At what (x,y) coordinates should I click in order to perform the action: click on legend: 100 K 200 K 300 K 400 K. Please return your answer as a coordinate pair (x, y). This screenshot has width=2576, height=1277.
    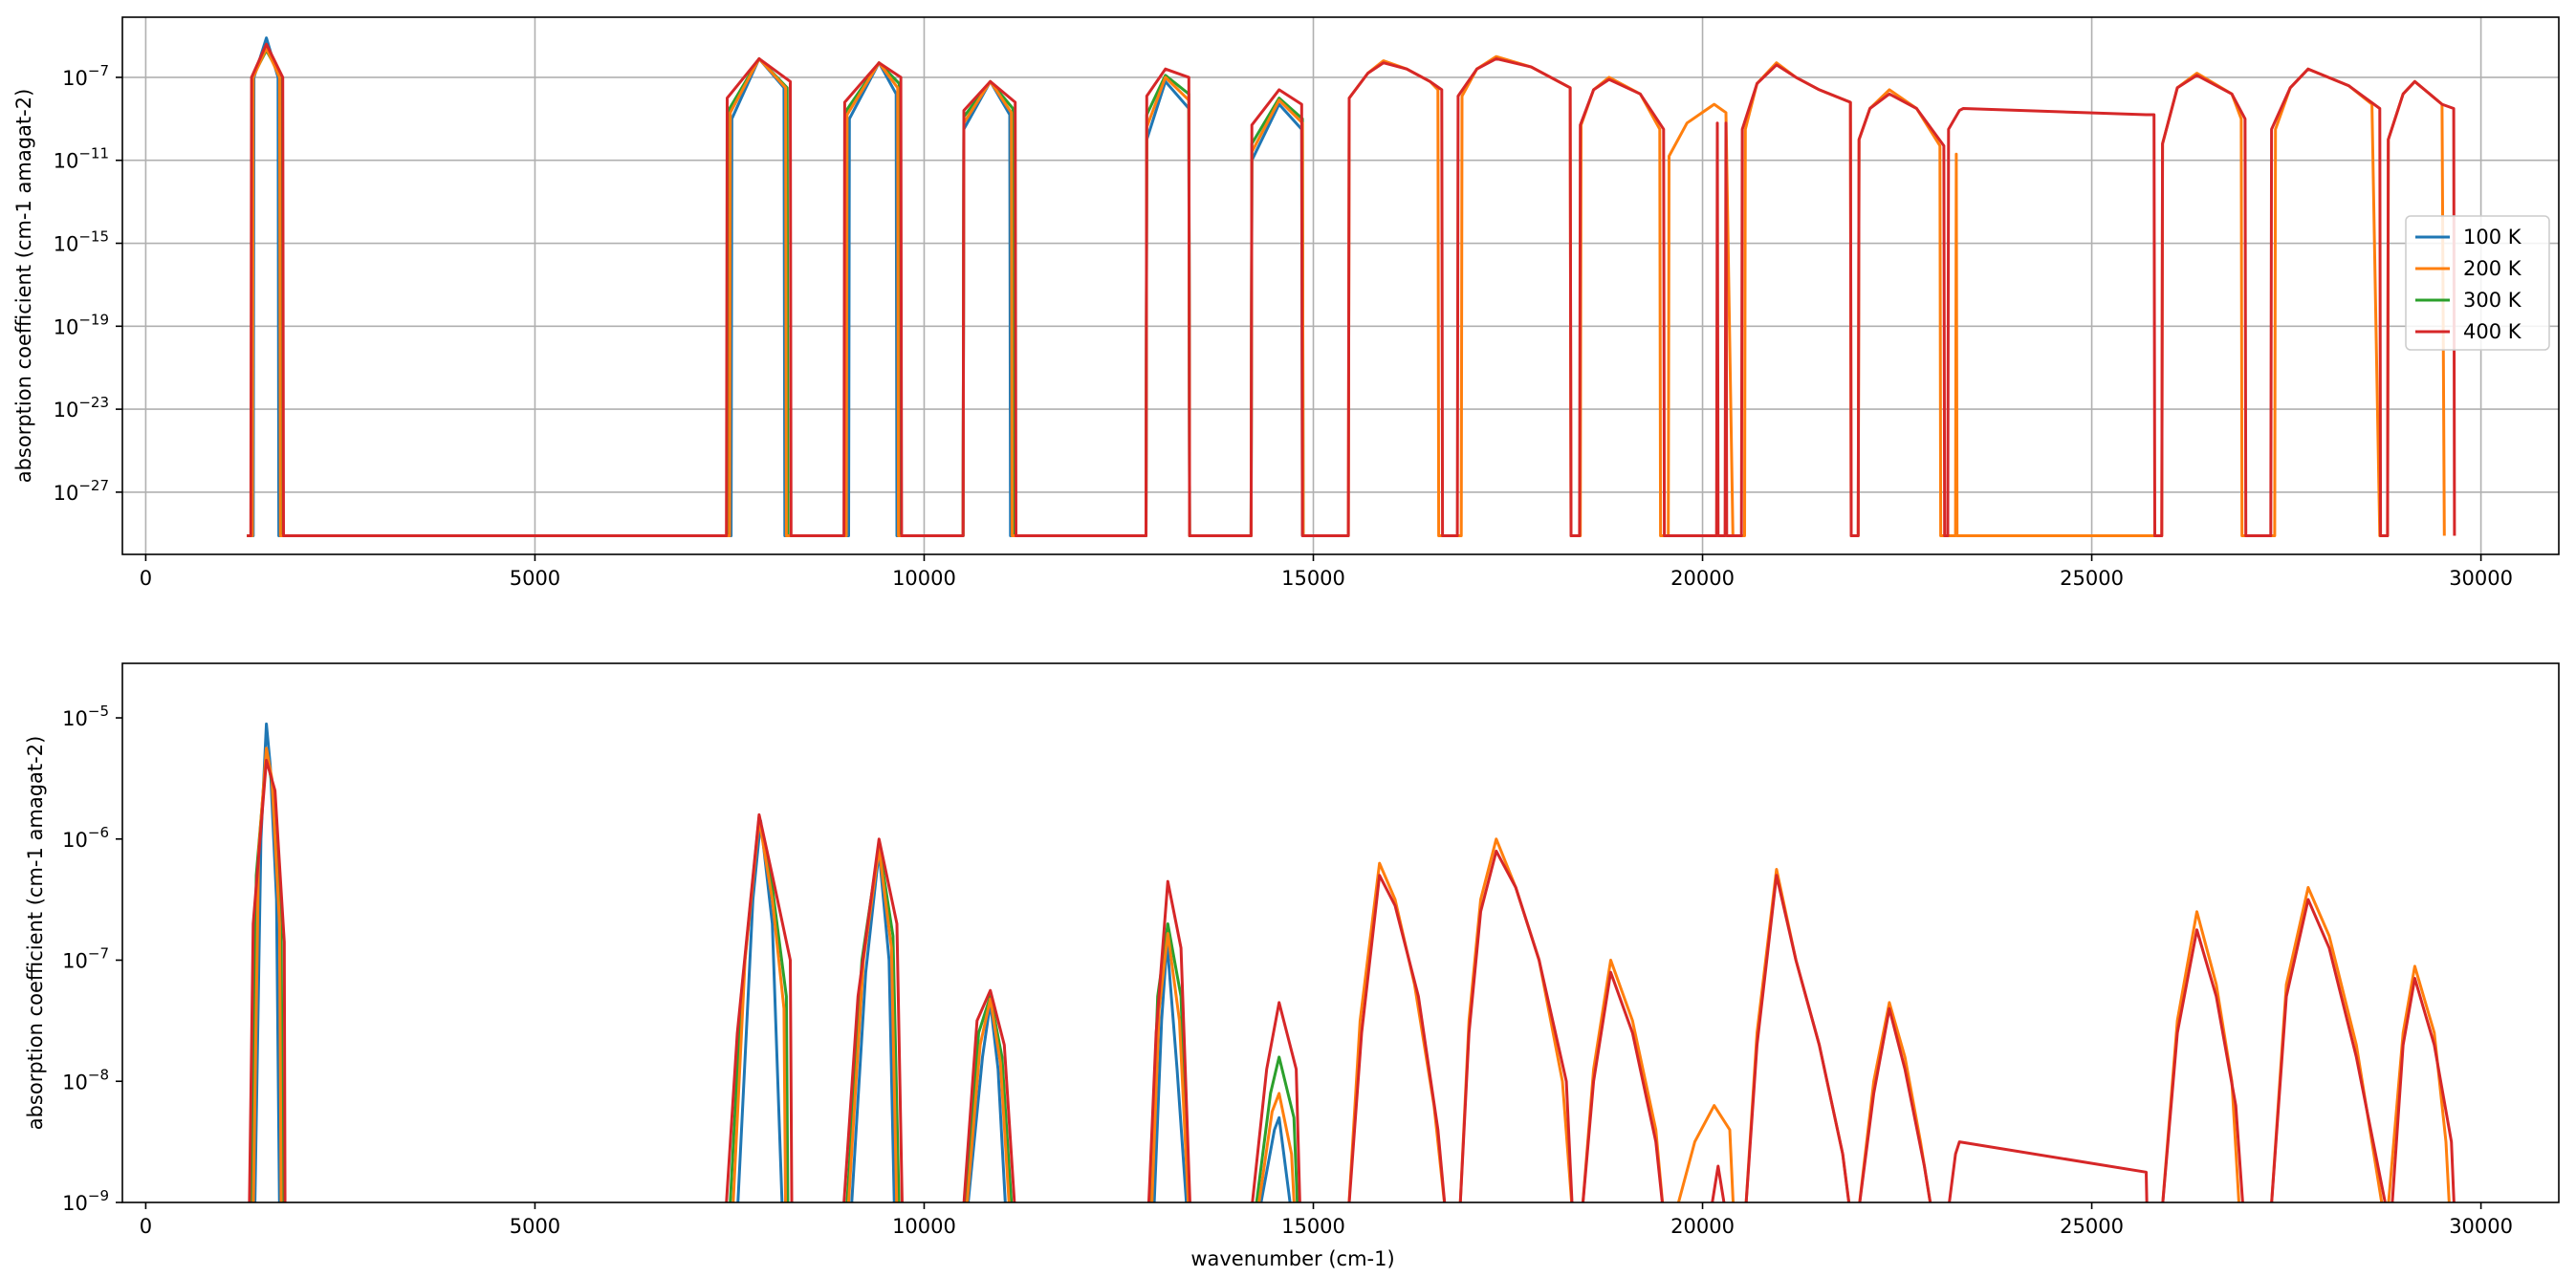
    Looking at the image, I should click on (2477, 283).